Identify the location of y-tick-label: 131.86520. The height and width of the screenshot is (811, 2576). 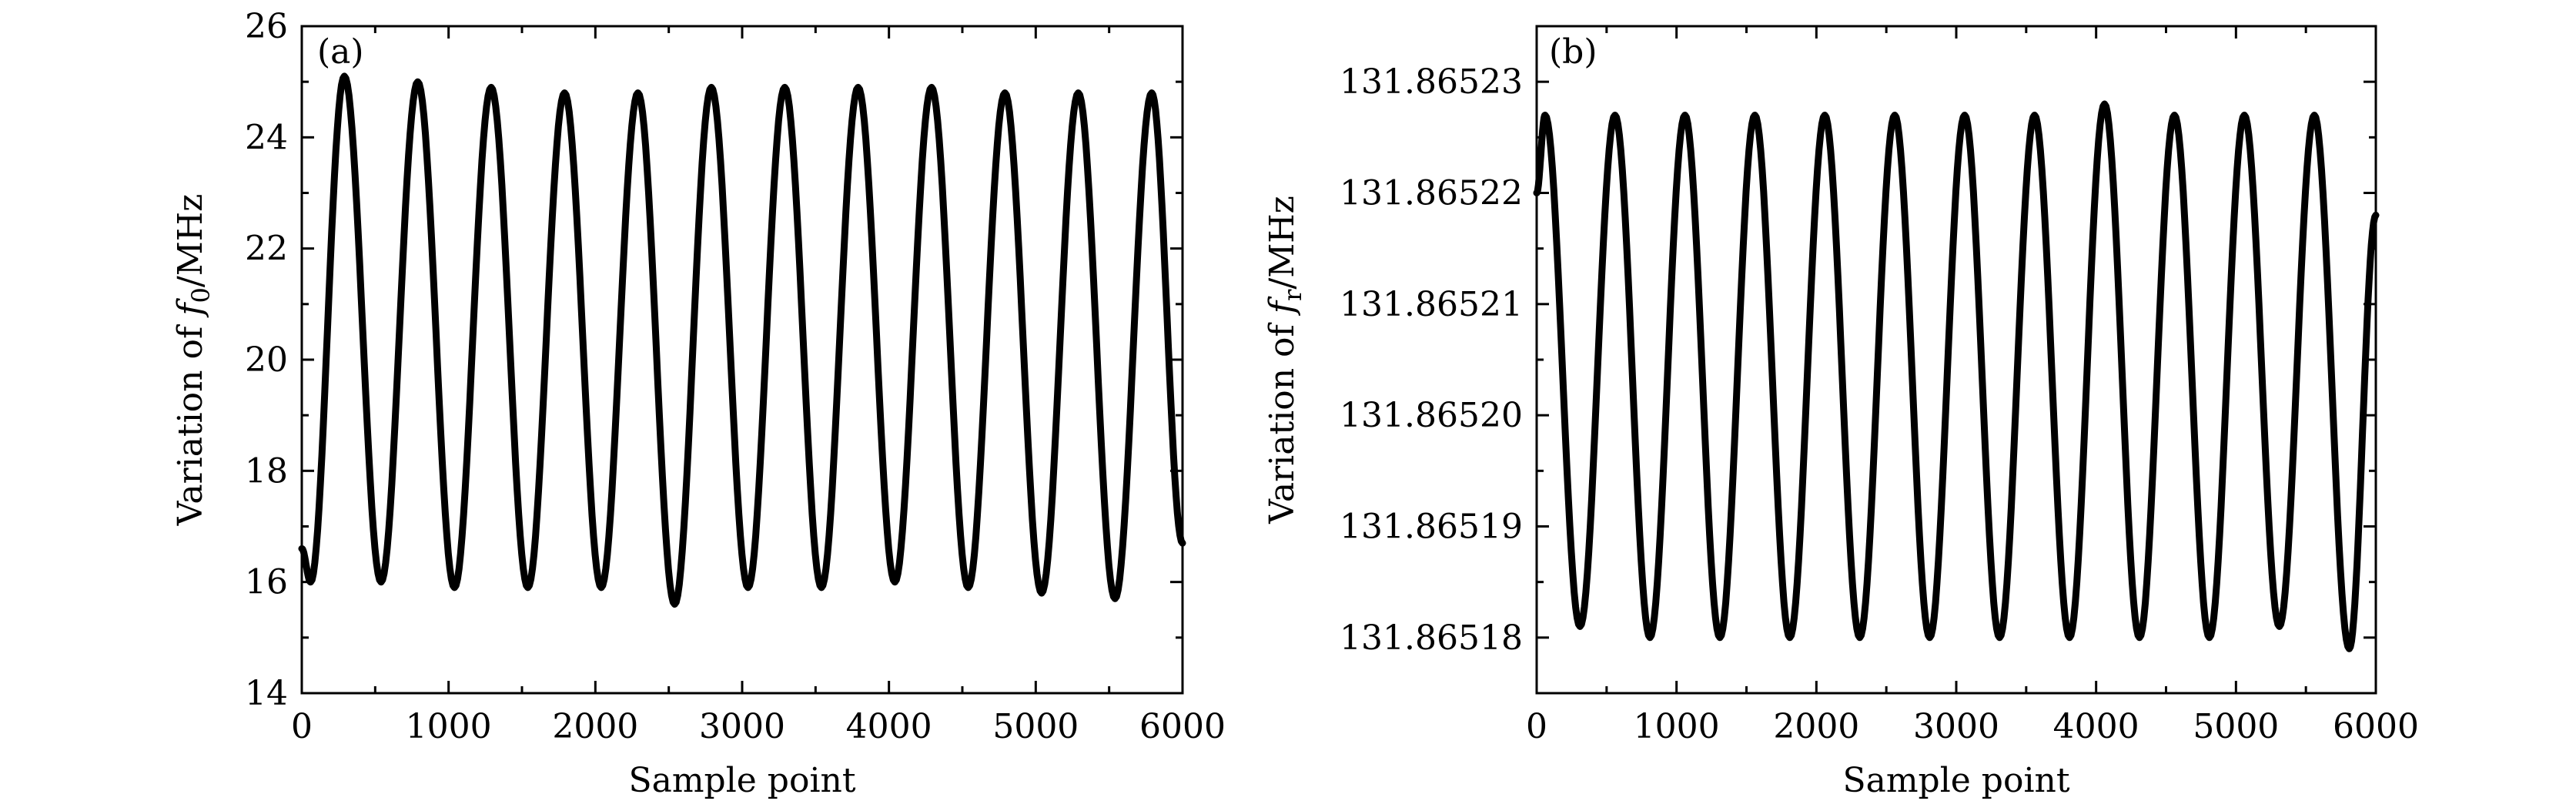
(1431, 415).